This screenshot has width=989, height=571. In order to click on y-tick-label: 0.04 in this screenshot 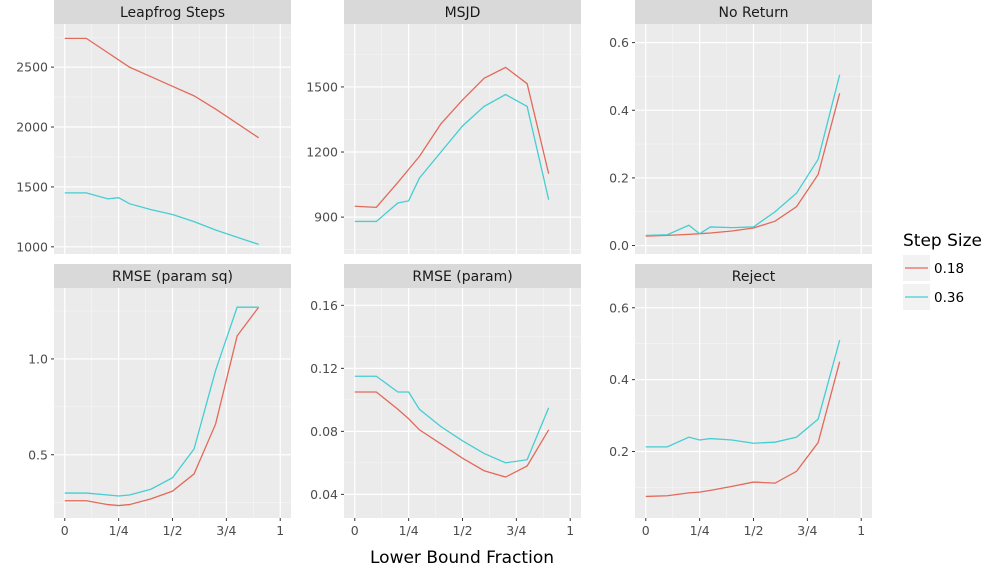, I will do `click(324, 494)`.